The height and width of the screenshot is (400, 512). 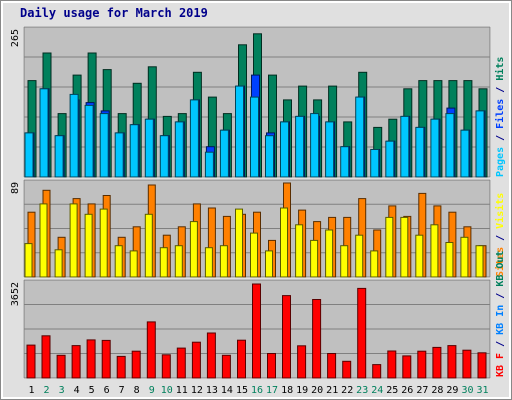 What do you see at coordinates (500, 211) in the screenshot?
I see `legend-segment: Visits` at bounding box center [500, 211].